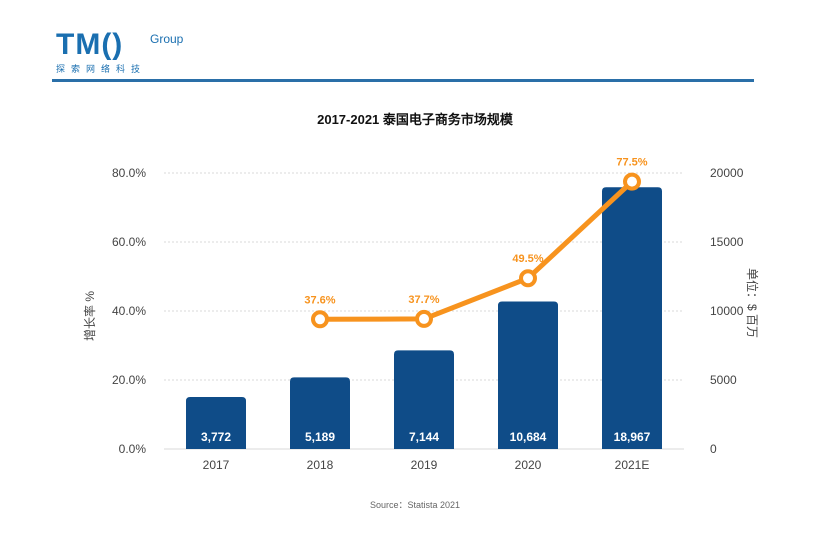  I want to click on left-axis-label: 增长率 %, so click(89, 316).